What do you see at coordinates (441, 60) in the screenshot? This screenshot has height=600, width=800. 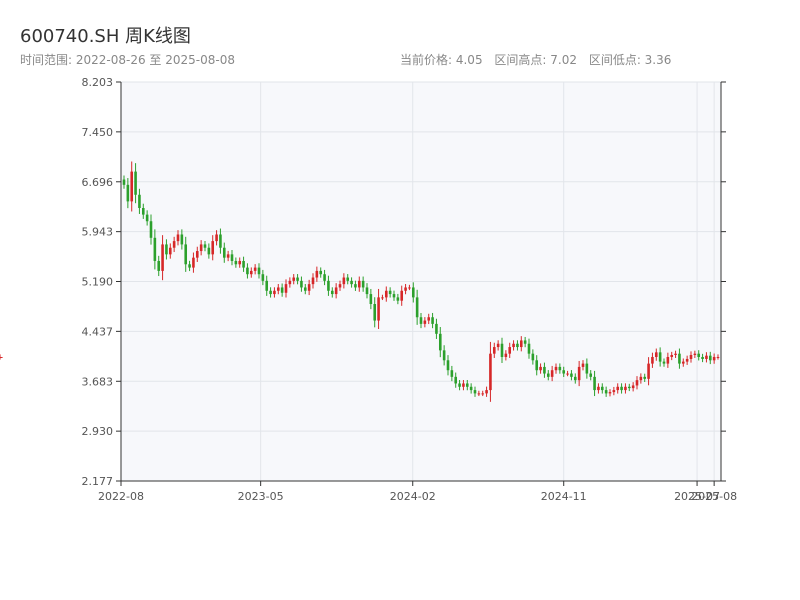 I see `current-price-label: 当前价格: 4.05` at bounding box center [441, 60].